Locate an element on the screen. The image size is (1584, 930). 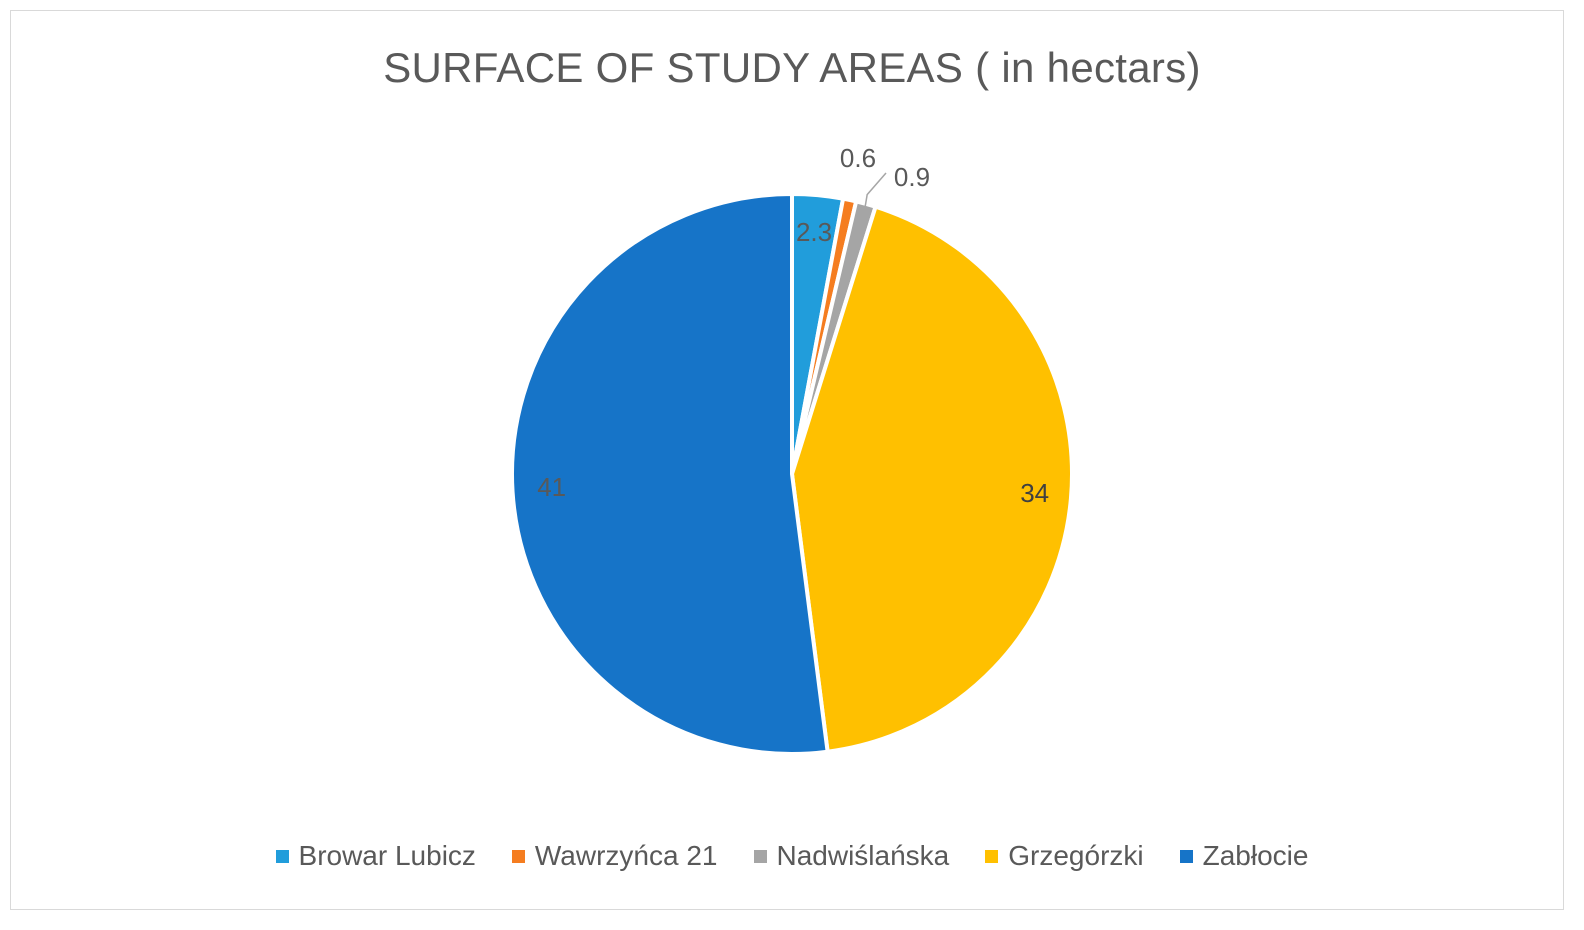
data-label-nadwislanska: 0.9 is located at coordinates (912, 177).